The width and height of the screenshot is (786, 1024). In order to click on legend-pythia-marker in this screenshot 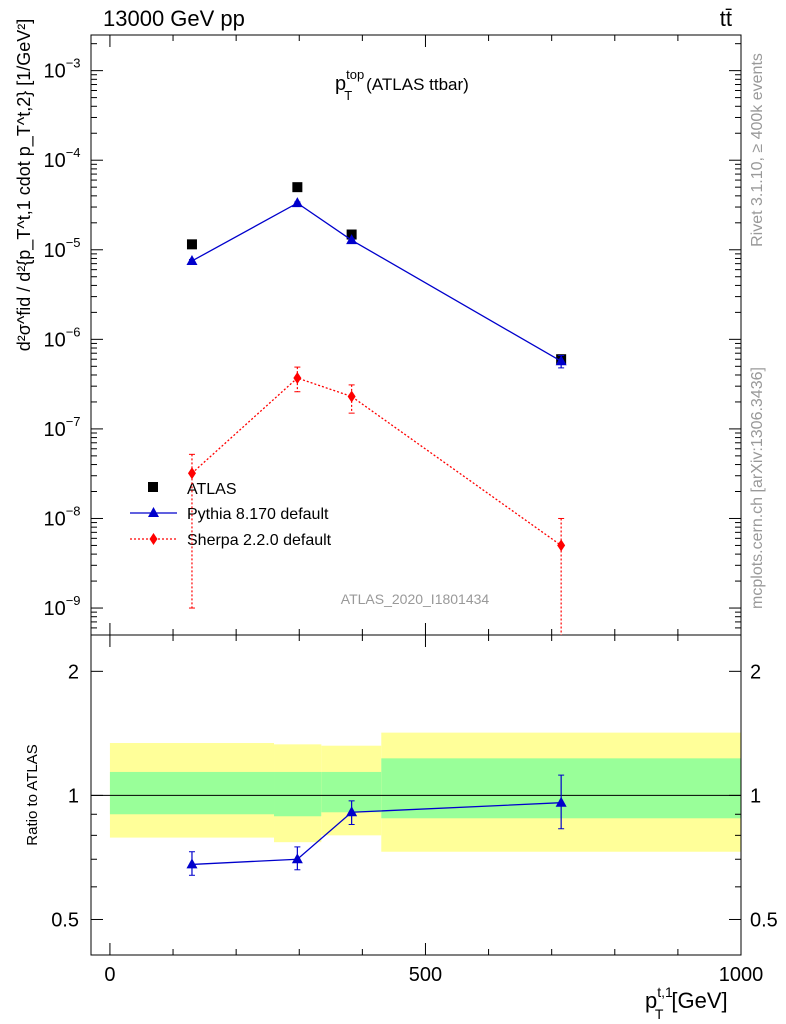, I will do `click(153, 512)`.